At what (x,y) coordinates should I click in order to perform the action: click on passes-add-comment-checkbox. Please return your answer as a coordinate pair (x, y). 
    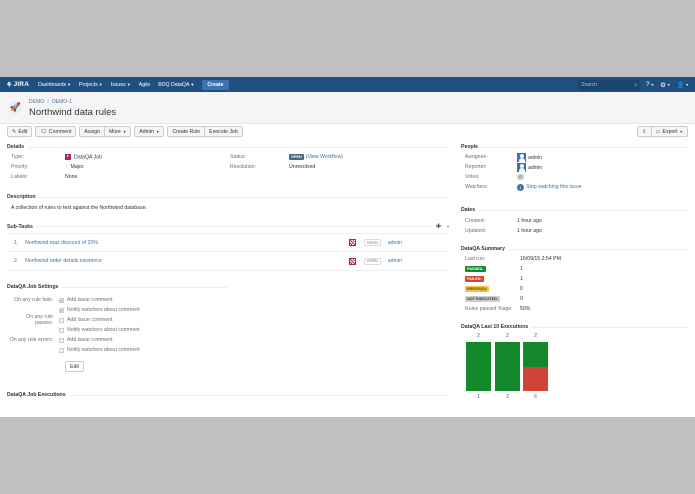
    Looking at the image, I should click on (61, 320).